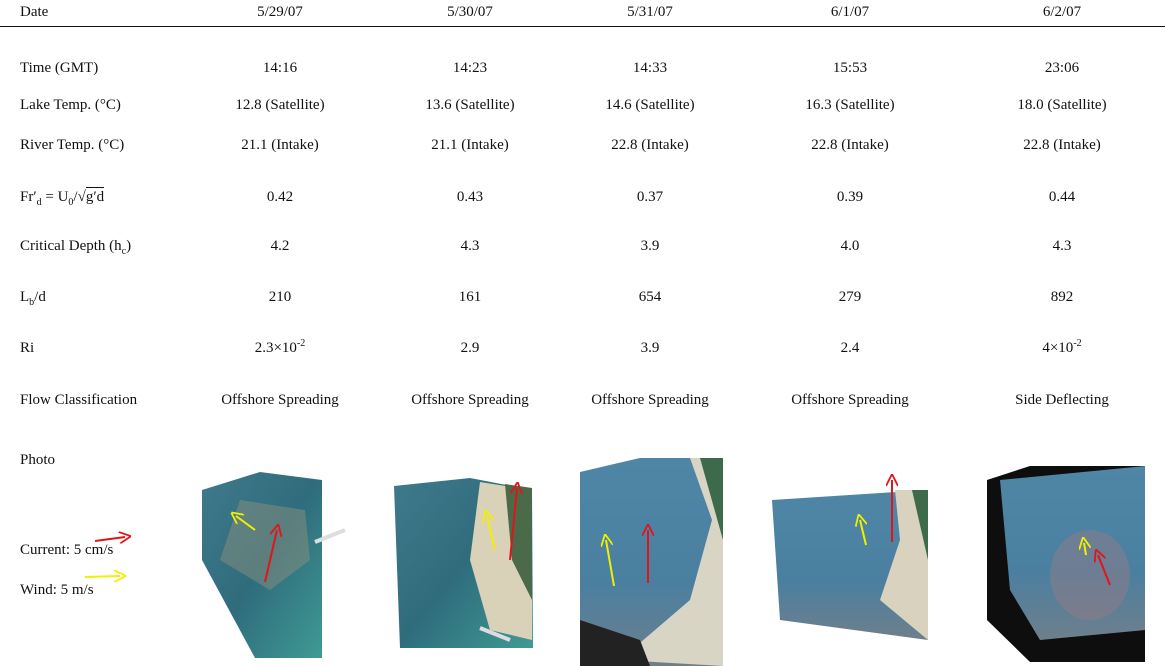  I want to click on cell-part: Fr′, so click(28, 197).